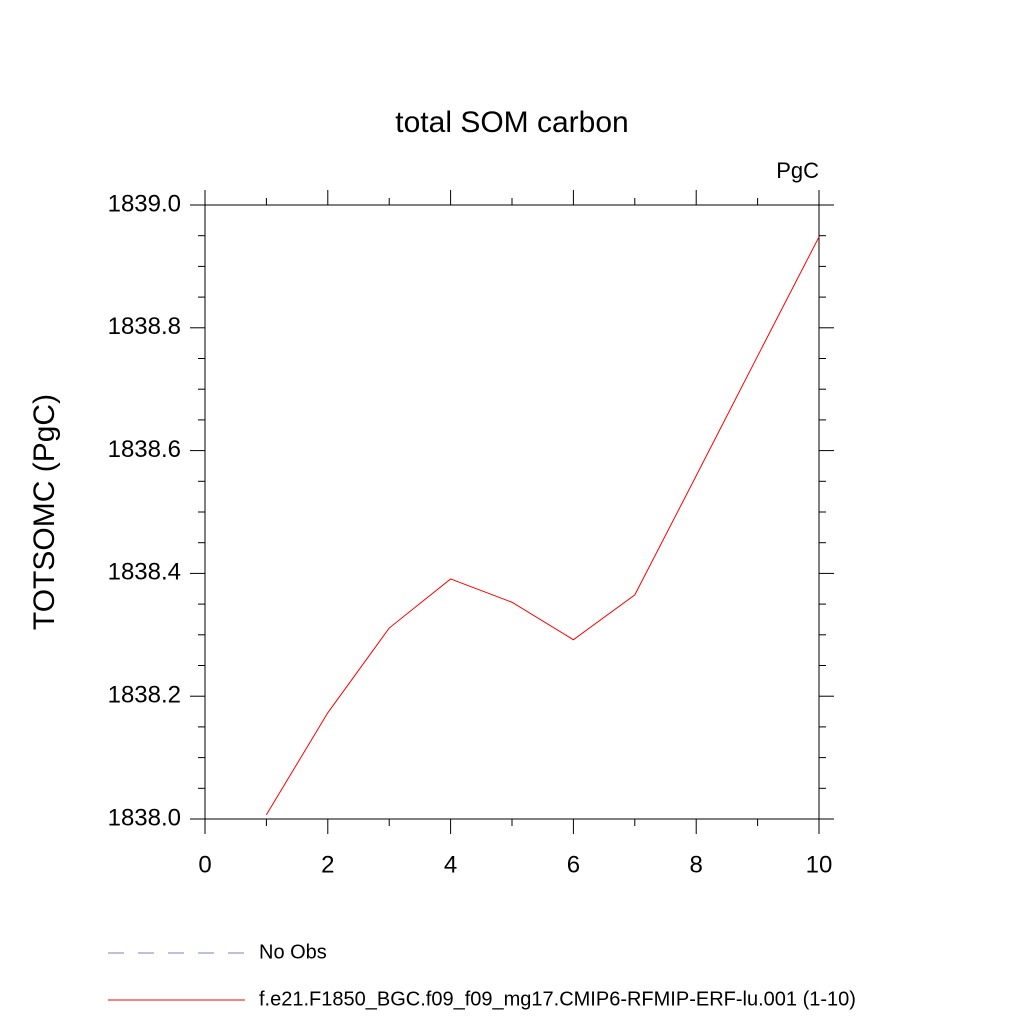 This screenshot has width=1024, height=1024. Describe the element at coordinates (144, 572) in the screenshot. I see `y-tick-label: 1838.4` at that location.